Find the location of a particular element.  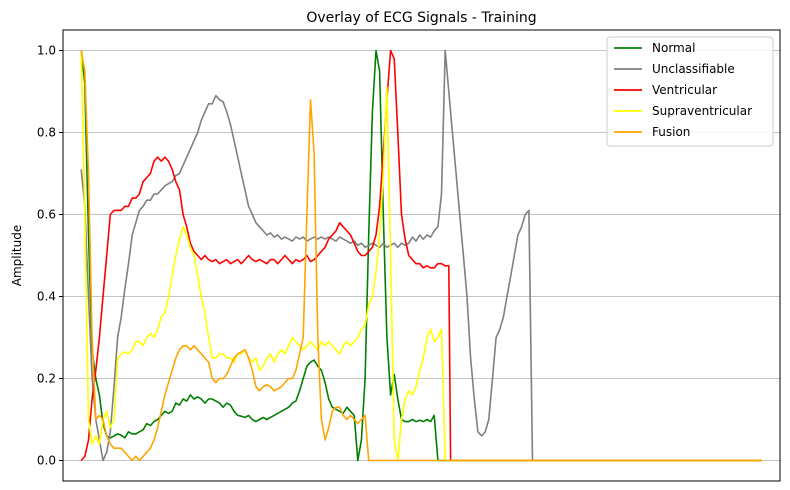

legend-label-normal: Normal is located at coordinates (673, 48).